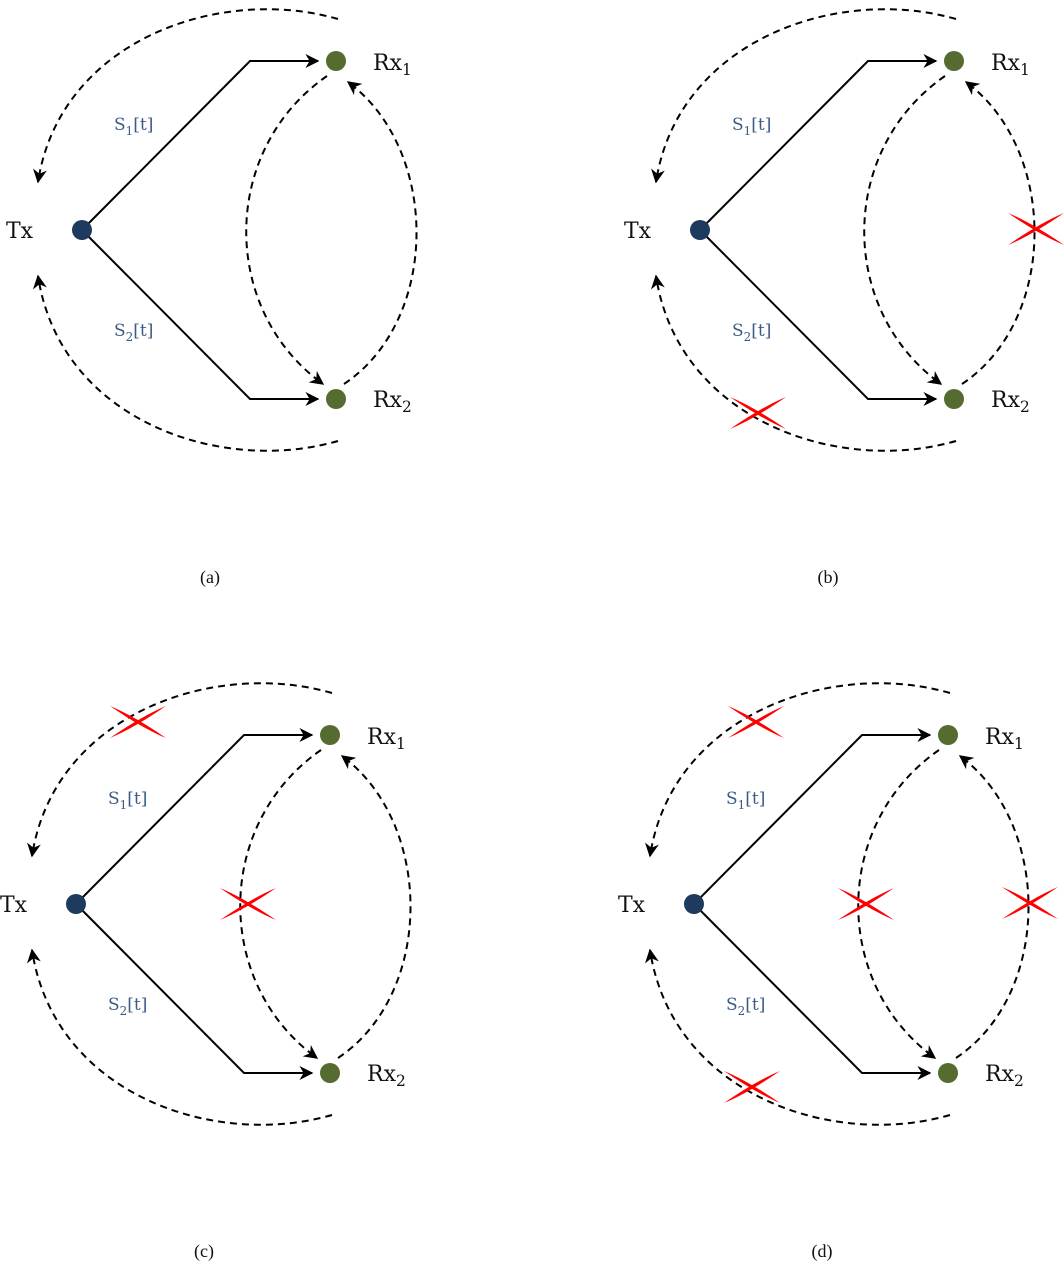 This screenshot has height=1262, width=1064. I want to click on panel-caption: (b), so click(828, 577).